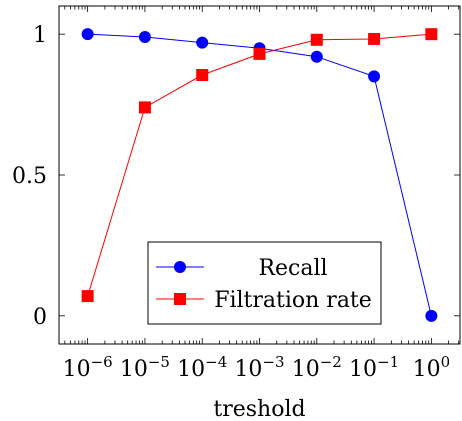  Describe the element at coordinates (180, 299) in the screenshot. I see `legend-marker-filtration-rate` at that location.